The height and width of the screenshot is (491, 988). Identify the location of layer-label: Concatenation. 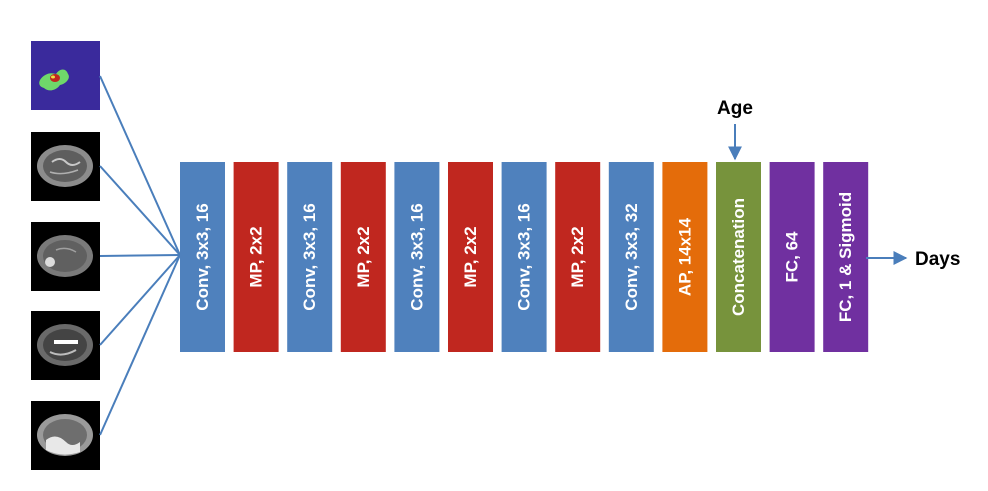
(738, 257).